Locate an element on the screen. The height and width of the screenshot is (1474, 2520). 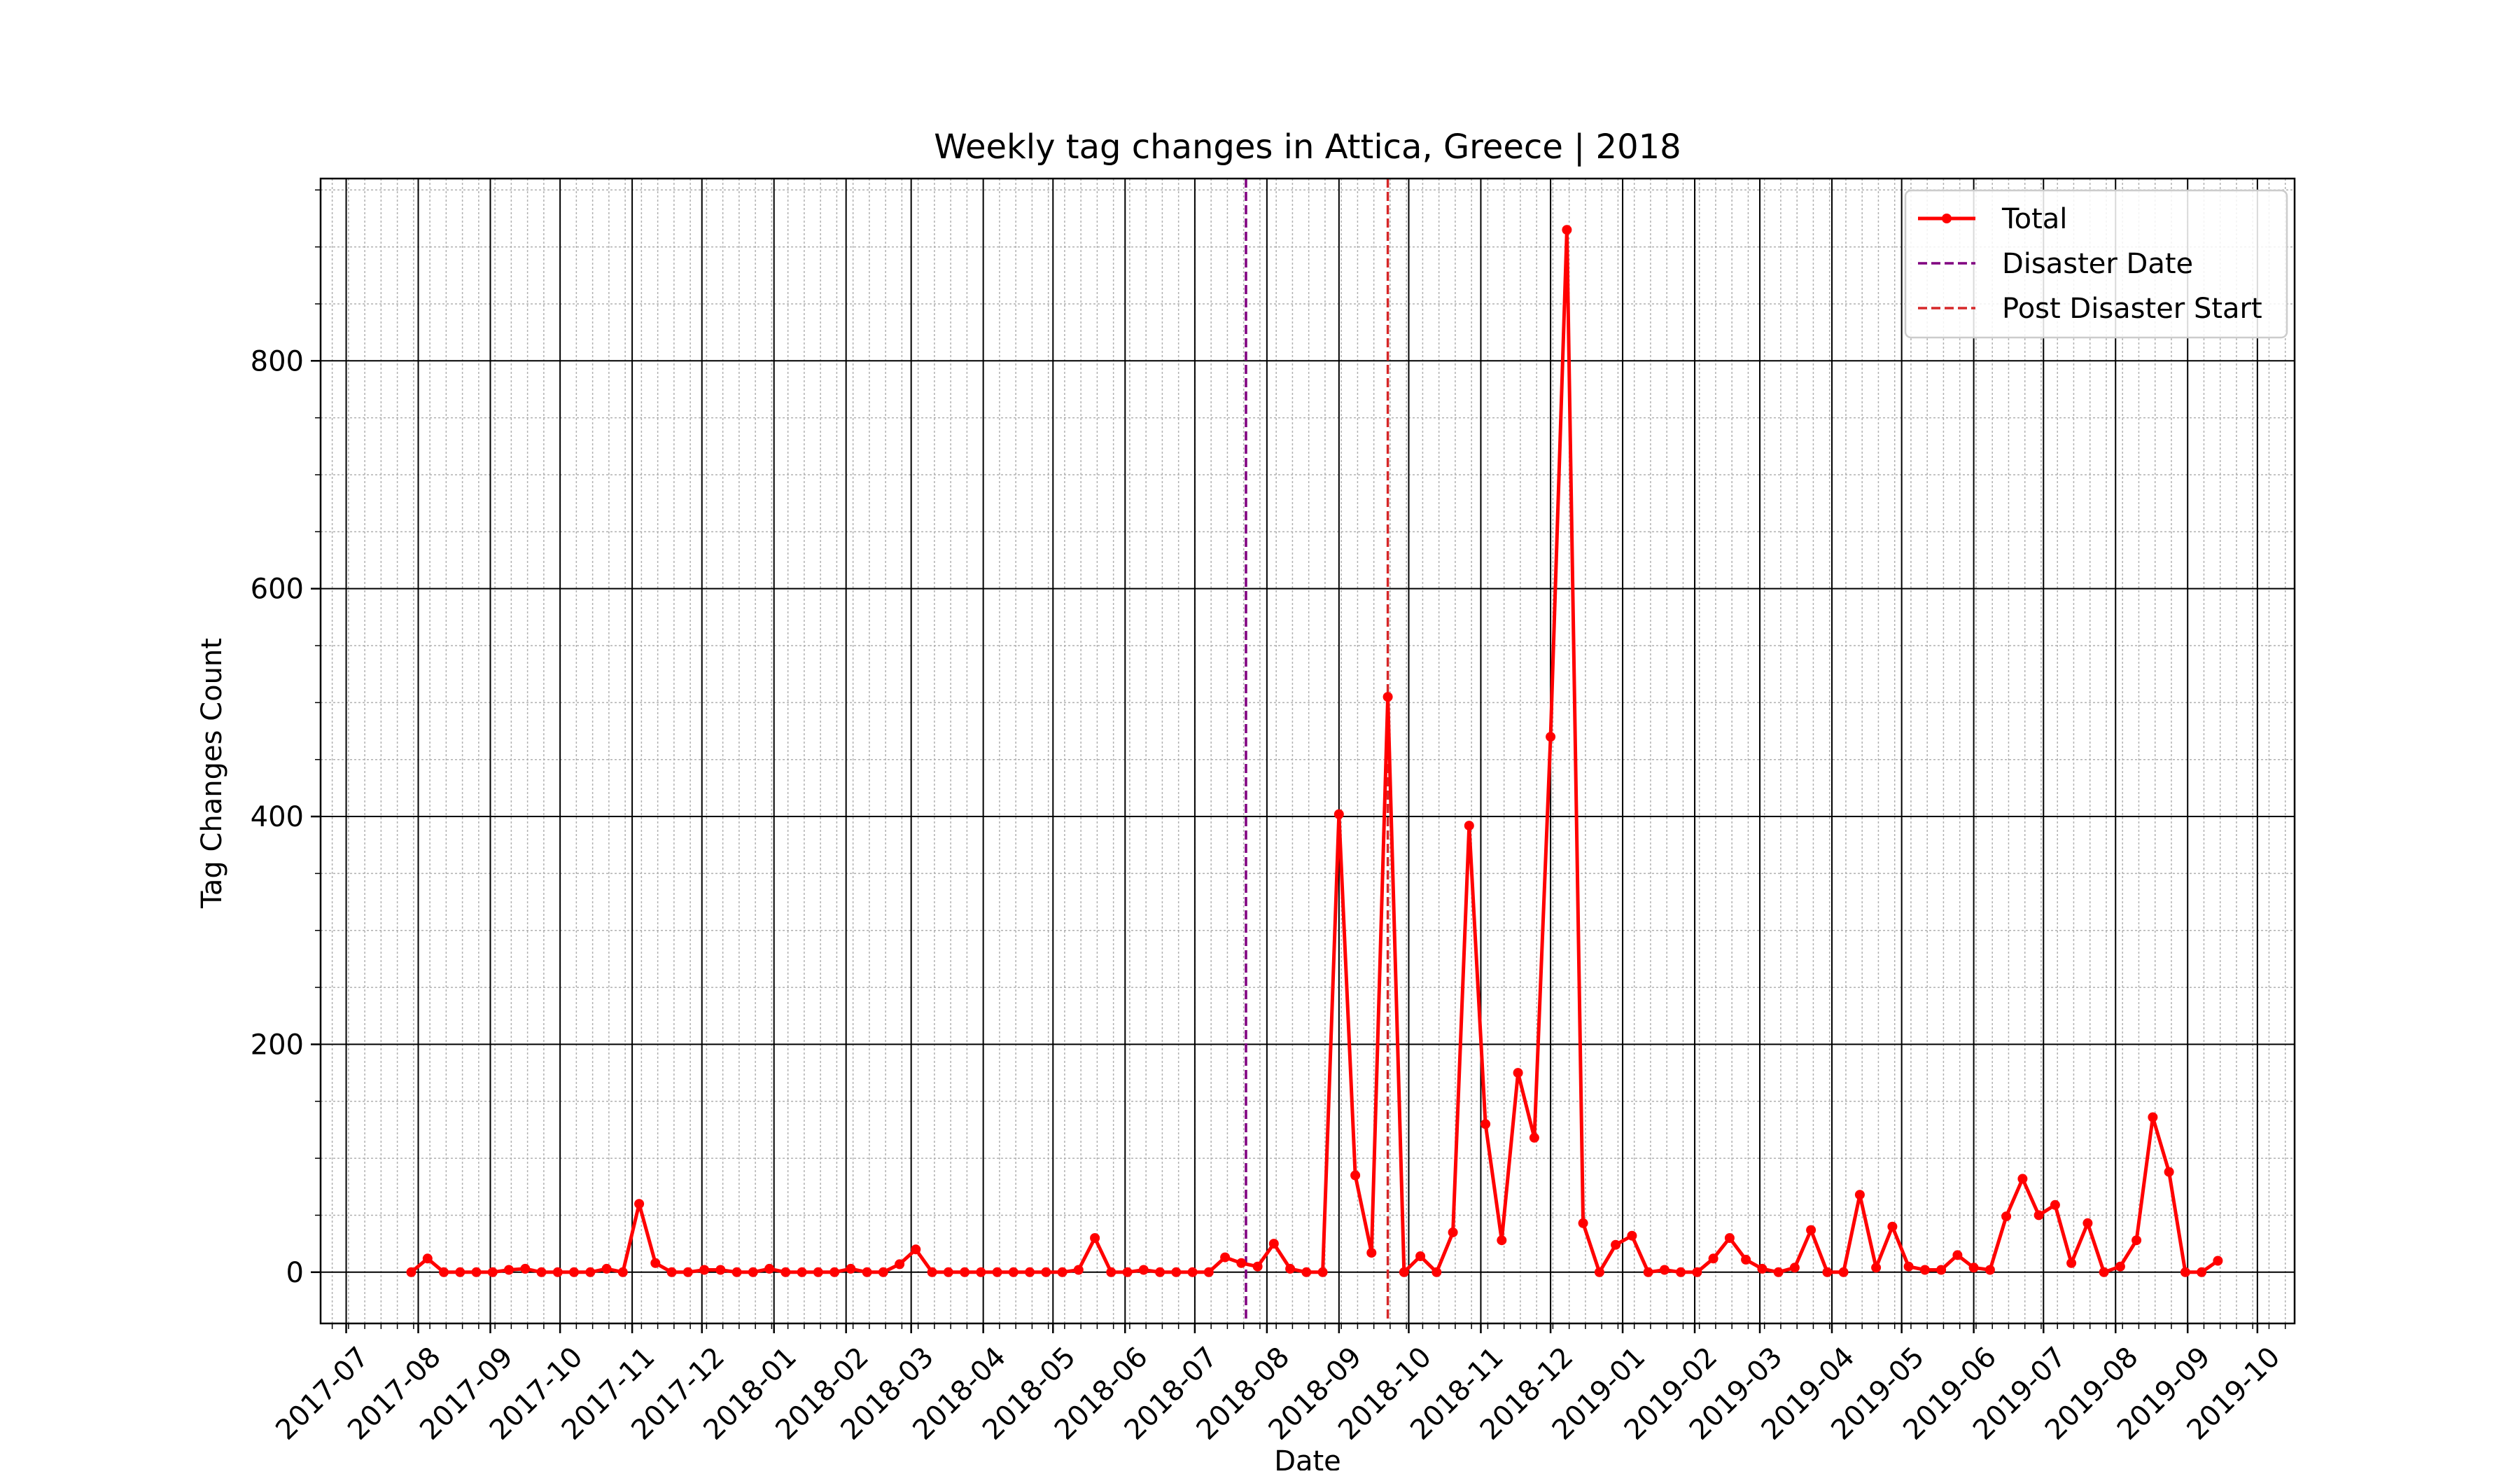
y-axis-label: Tag Changes Count is located at coordinates (212, 773).